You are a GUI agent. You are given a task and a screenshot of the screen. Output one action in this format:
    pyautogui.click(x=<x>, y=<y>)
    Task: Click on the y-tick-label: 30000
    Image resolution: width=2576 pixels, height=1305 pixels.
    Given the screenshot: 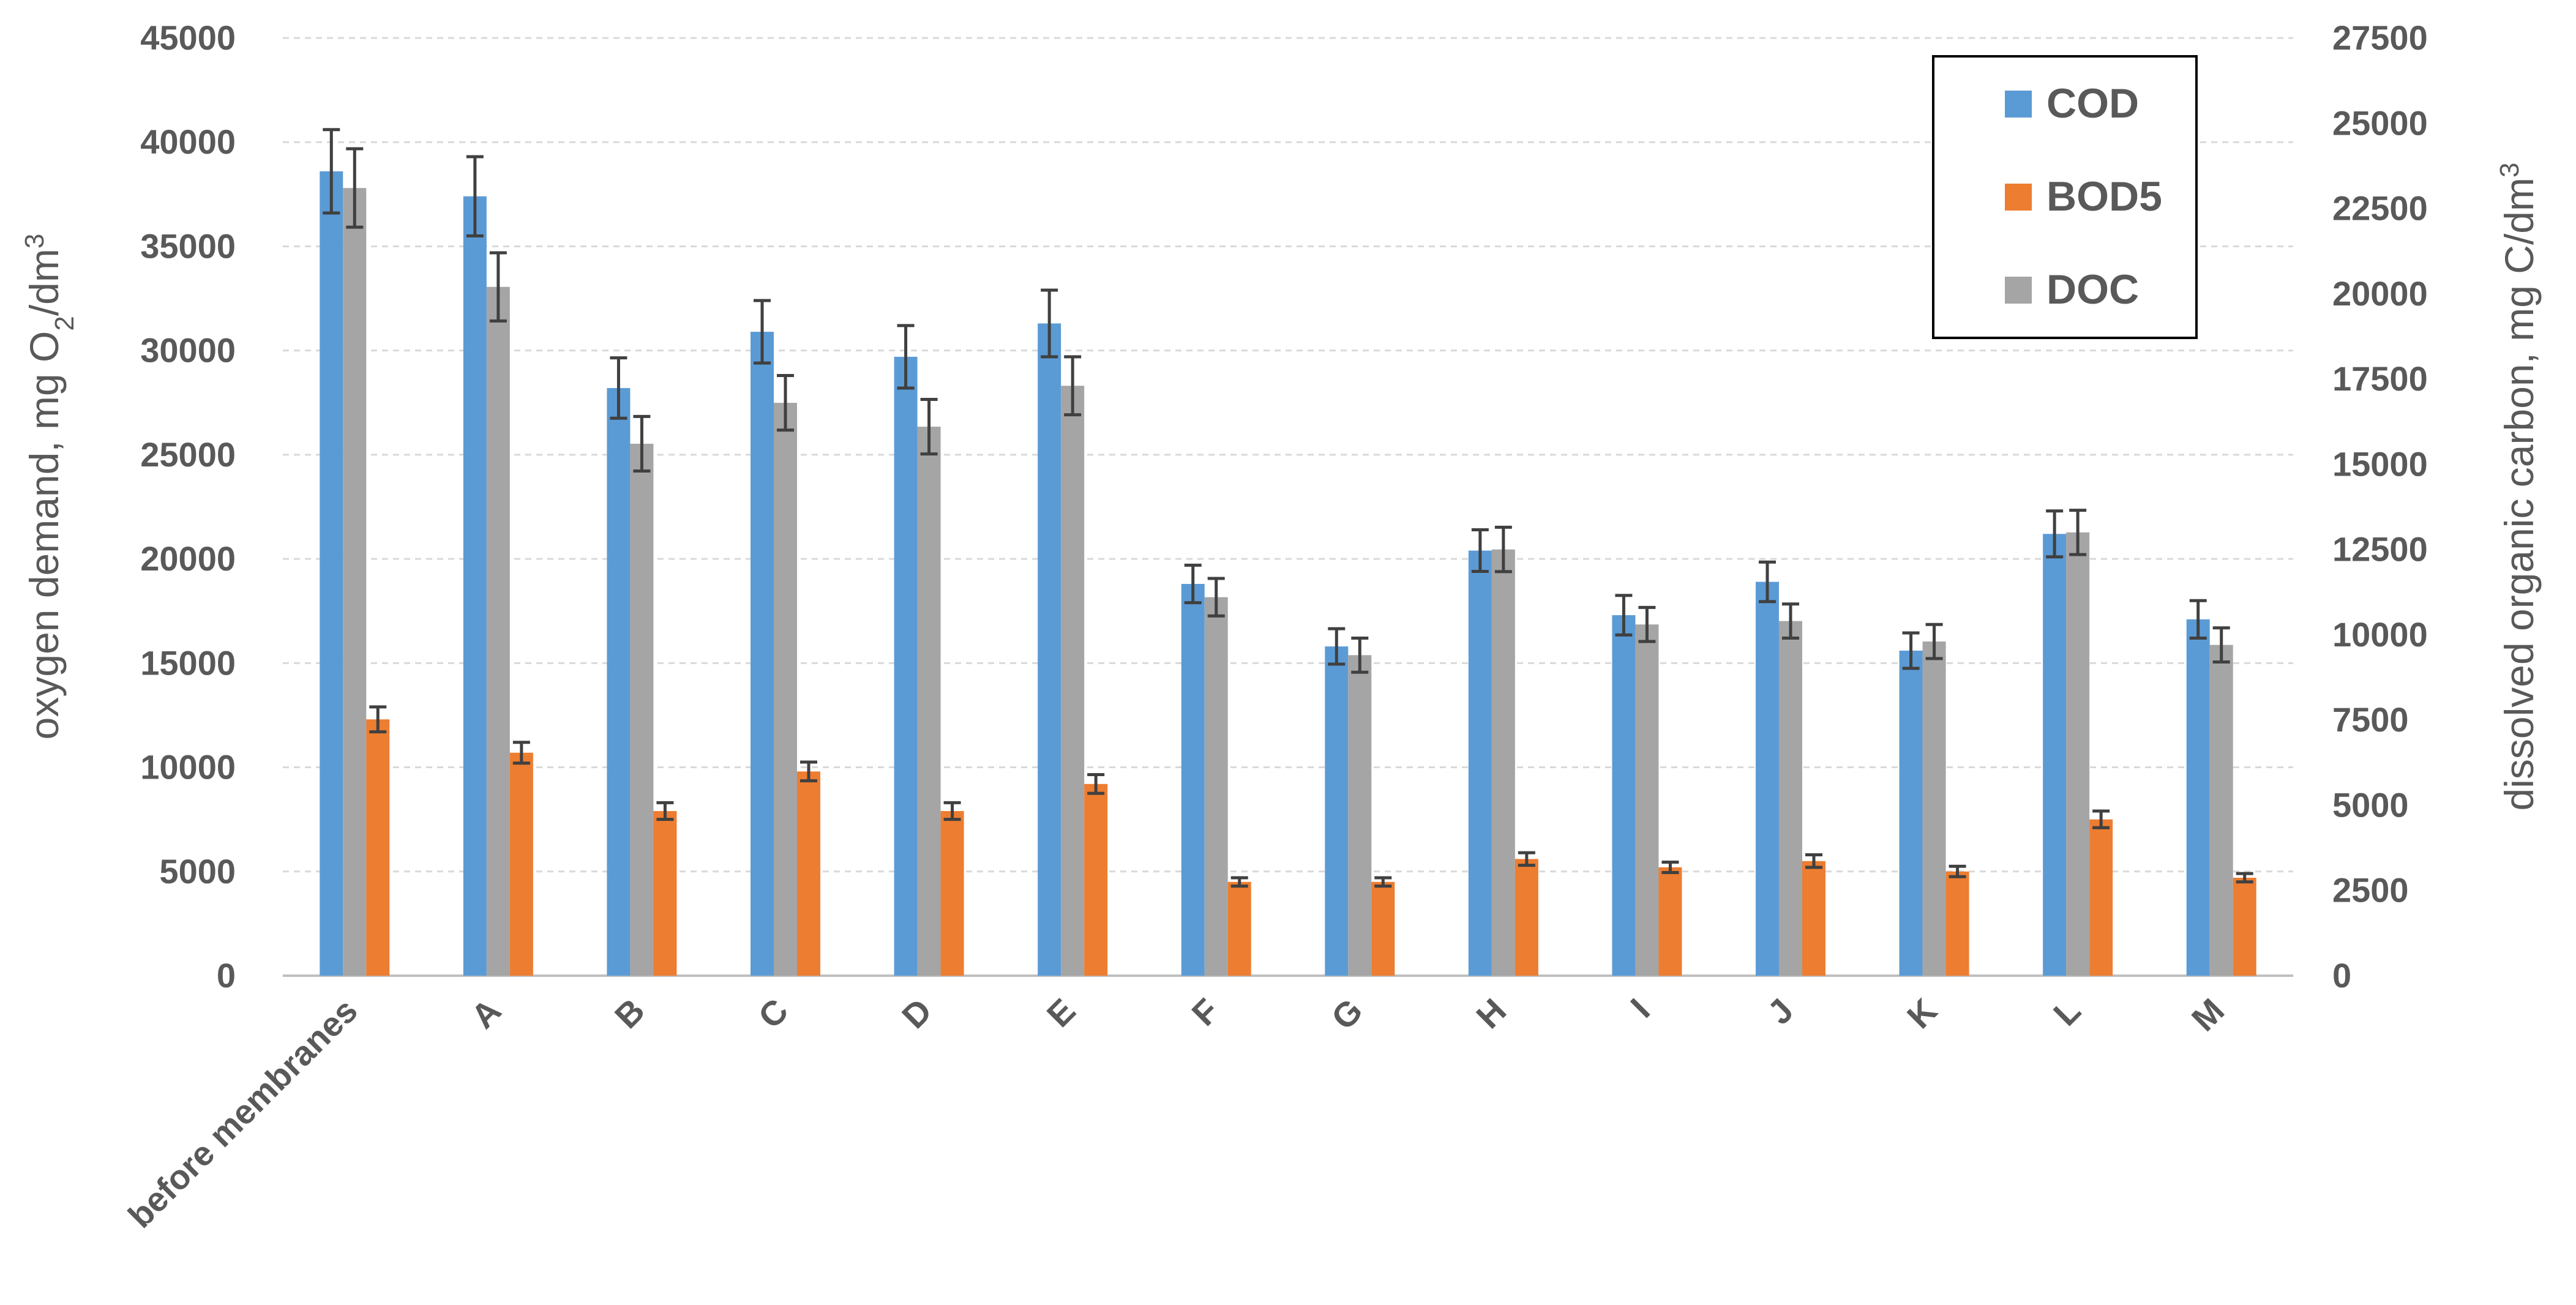 What is the action you would take?
    pyautogui.click(x=188, y=350)
    